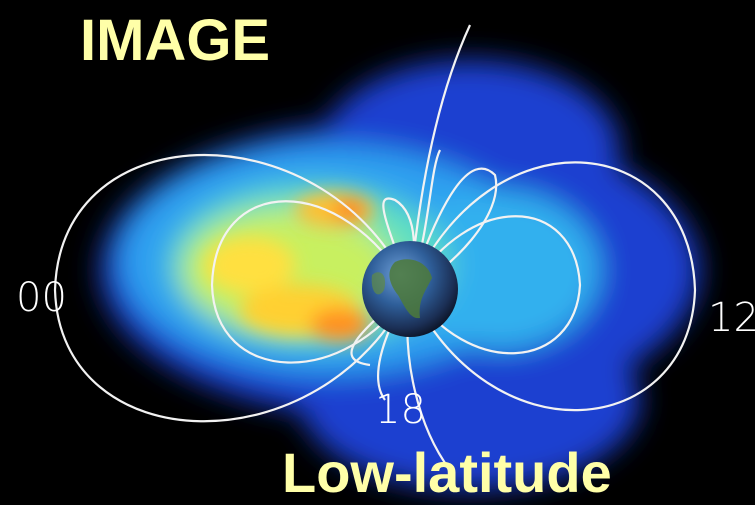 The height and width of the screenshot is (505, 755). I want to click on title: IMAGE, so click(175, 40).